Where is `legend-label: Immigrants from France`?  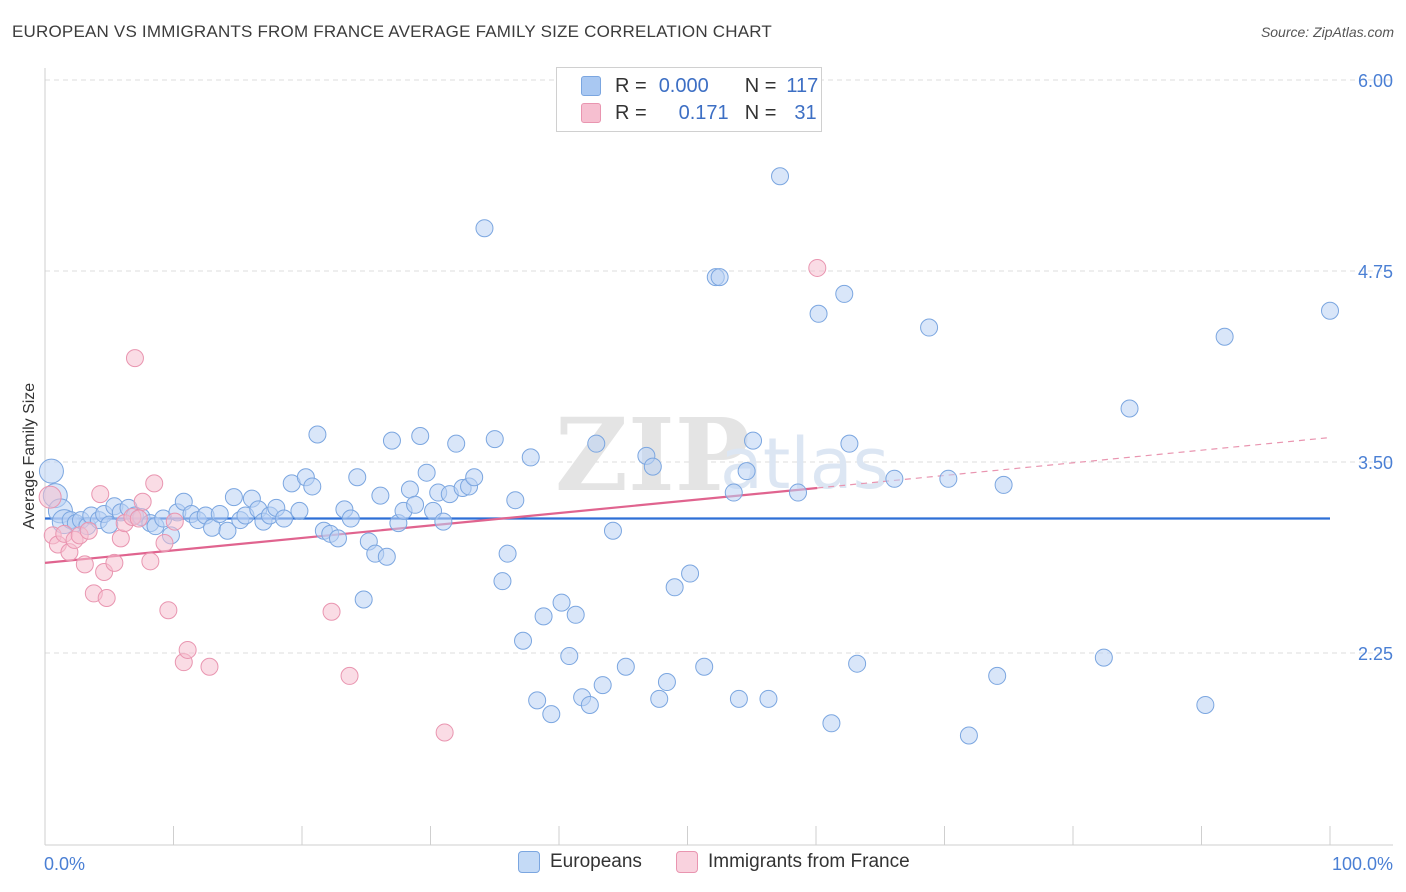 legend-label: Immigrants from France is located at coordinates (809, 861).